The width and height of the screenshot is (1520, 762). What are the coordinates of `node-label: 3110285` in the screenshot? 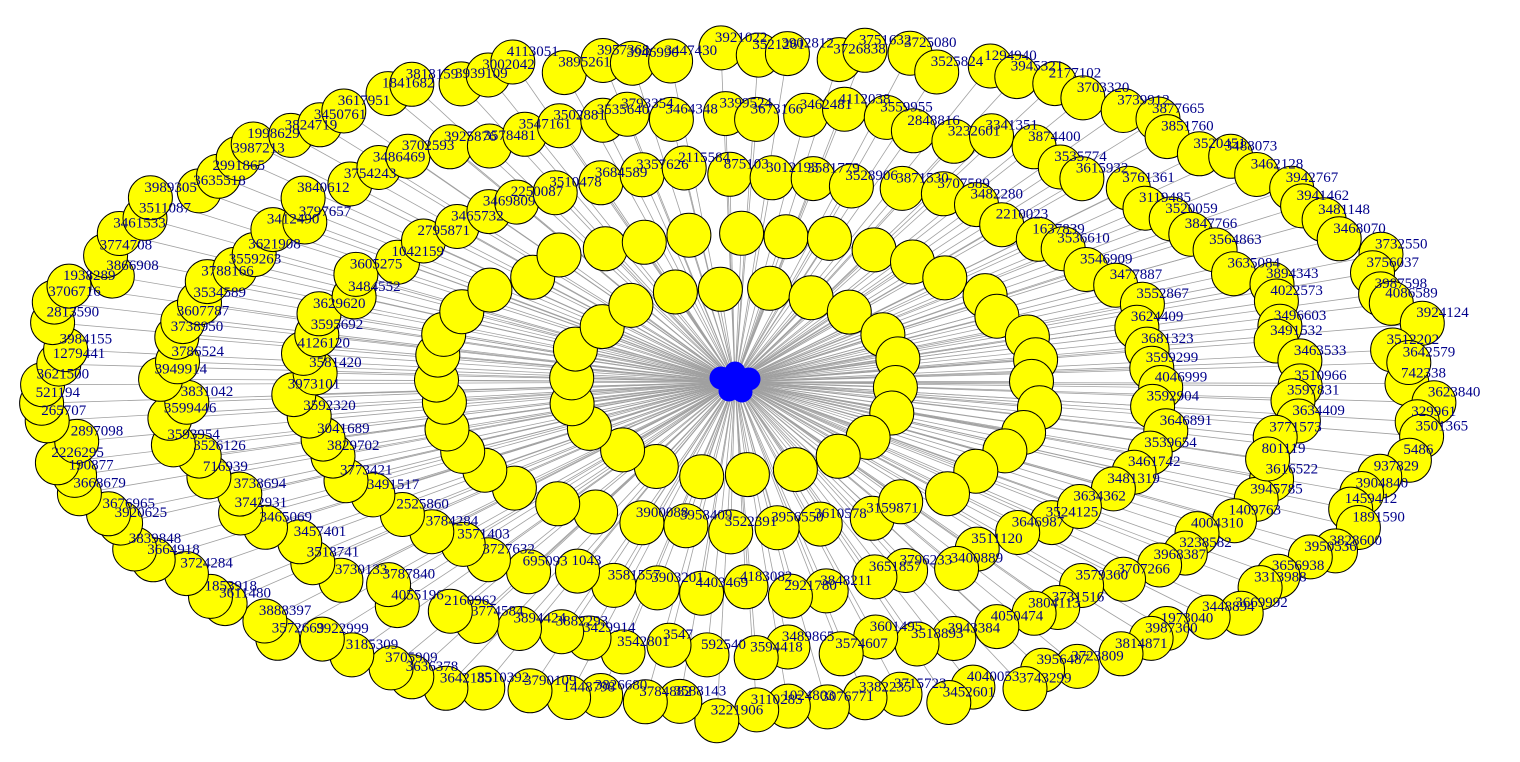 It's located at (777, 700).